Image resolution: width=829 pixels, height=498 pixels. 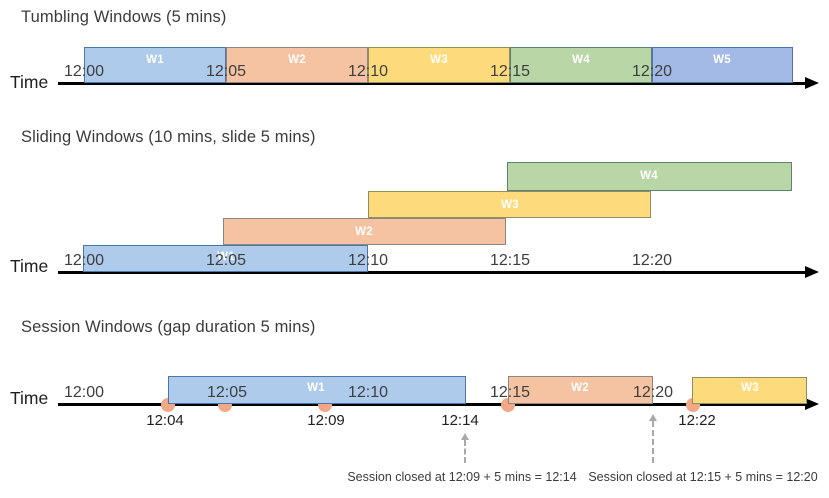 I want to click on window-label: W5, so click(x=722, y=60).